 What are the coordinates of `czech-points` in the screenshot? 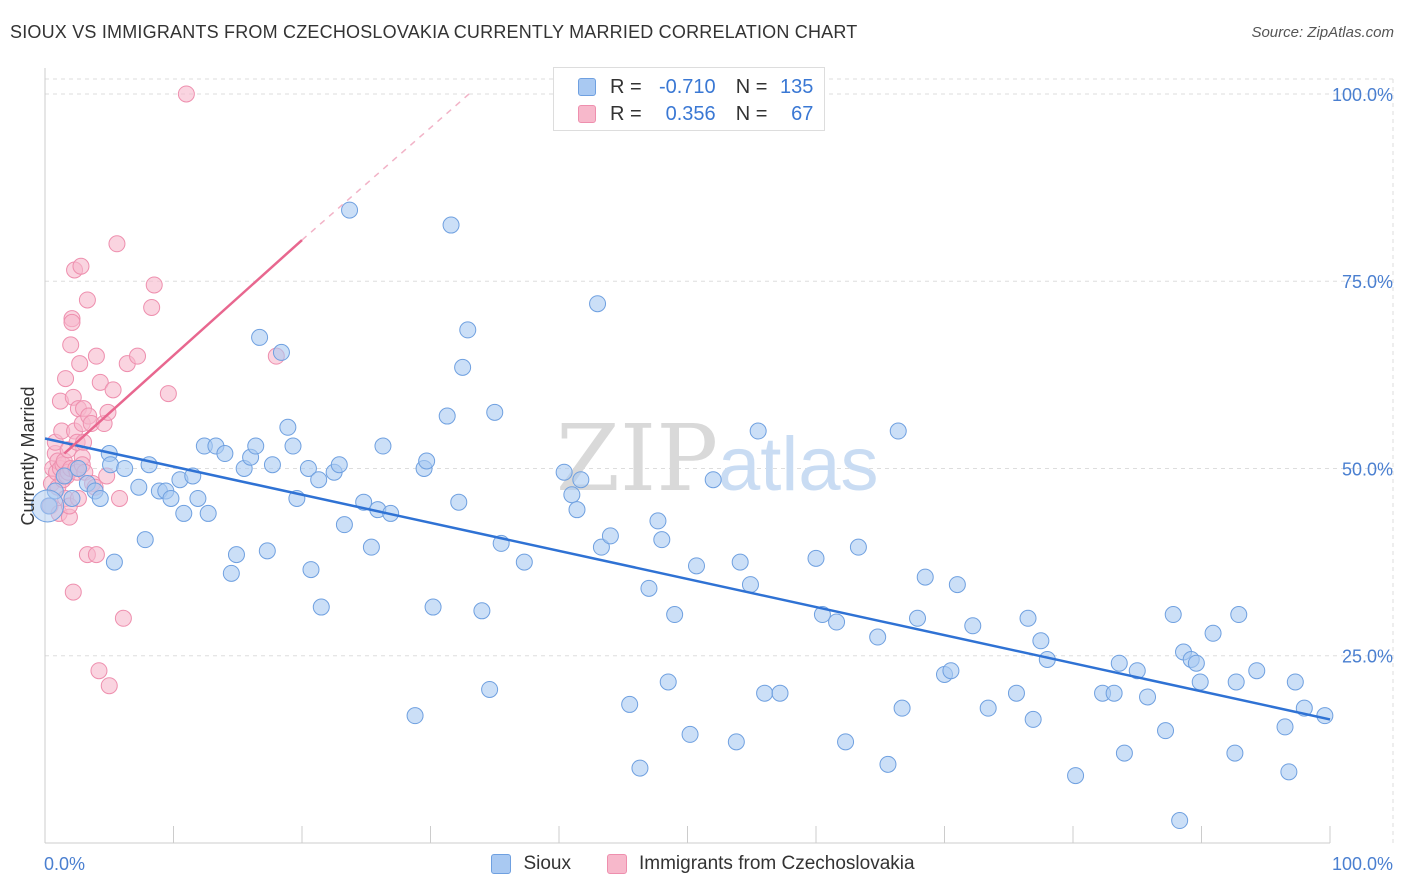 It's located at (163, 390).